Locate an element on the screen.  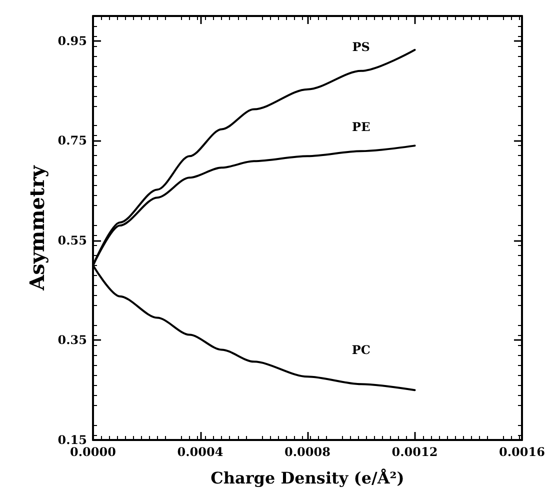
y-tick-label: 0.55 is located at coordinates (72, 240).